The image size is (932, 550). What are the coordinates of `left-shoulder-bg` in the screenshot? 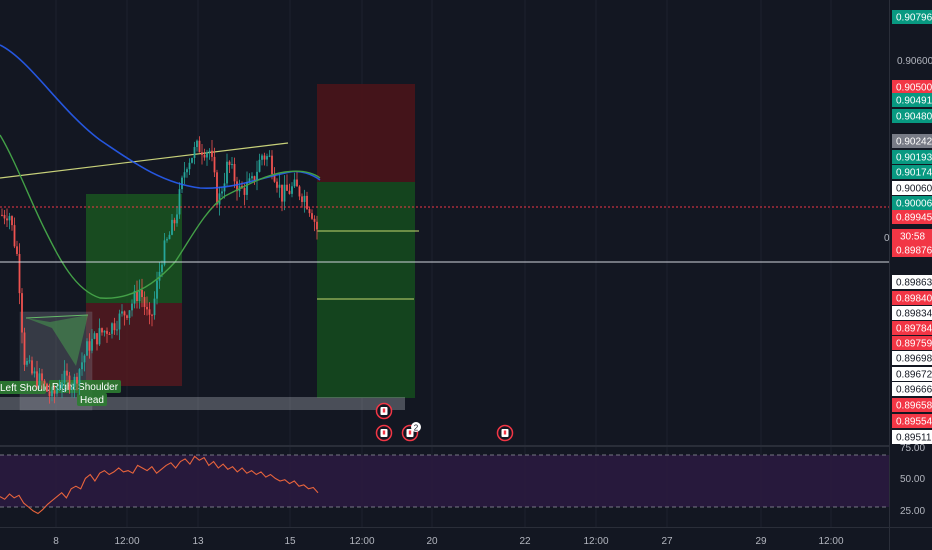 It's located at (23, 387).